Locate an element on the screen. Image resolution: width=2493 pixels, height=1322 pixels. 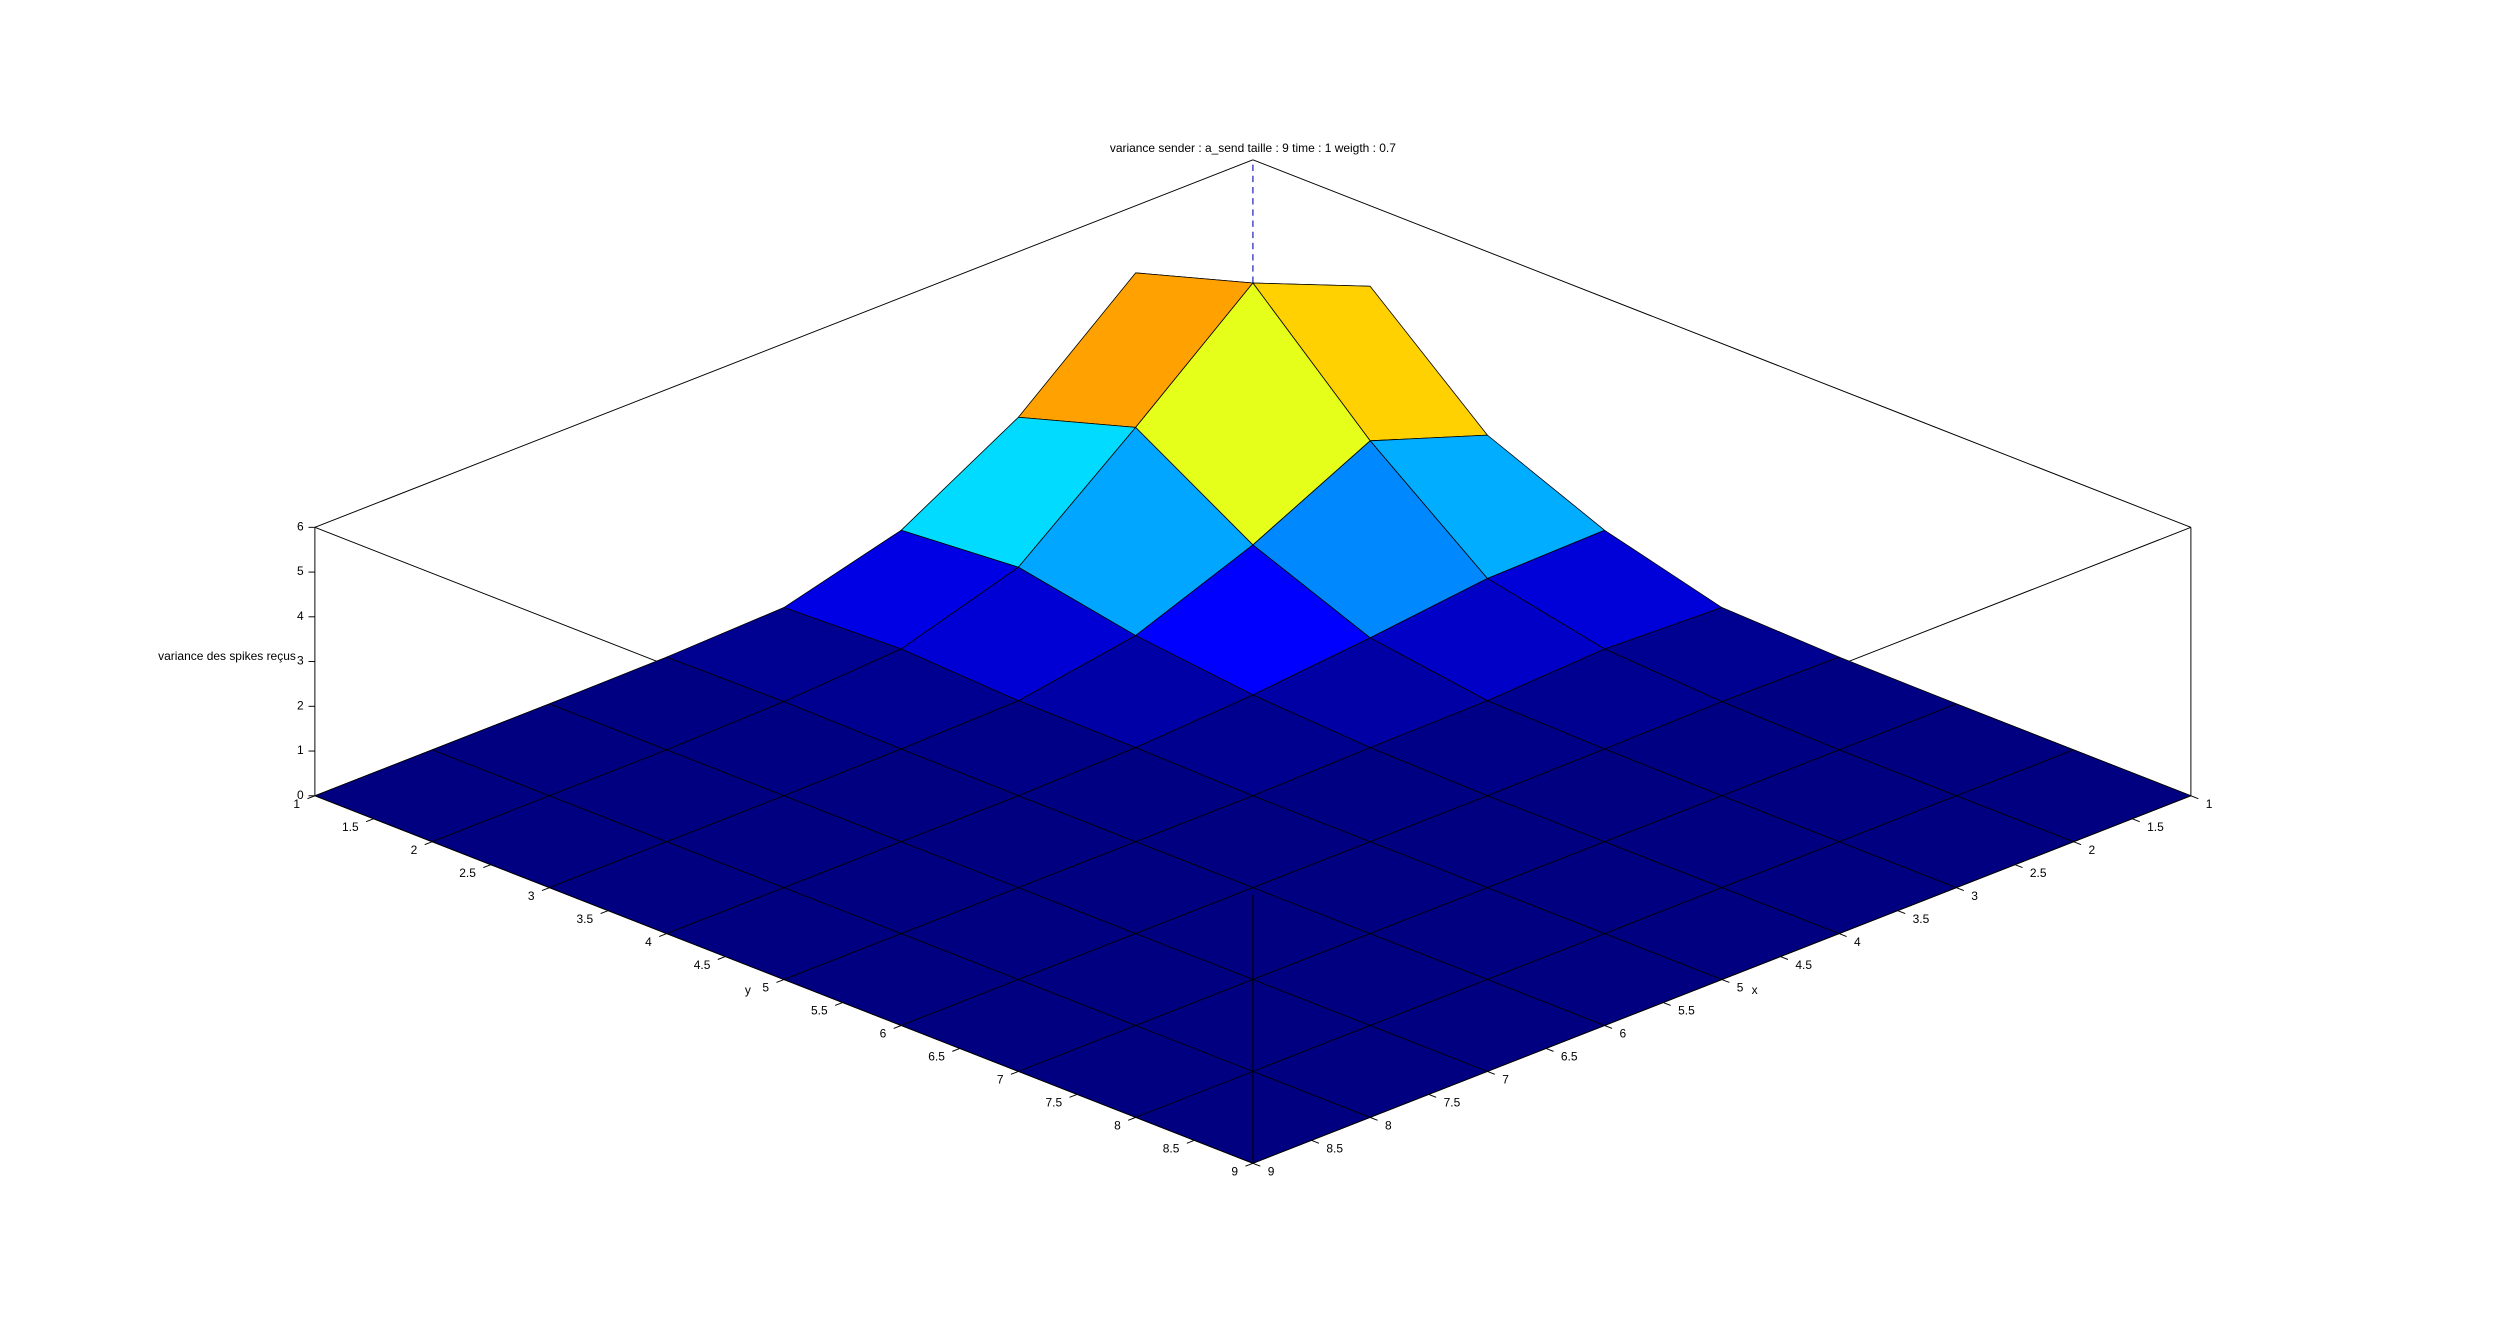
y-tick-label: 2.5 is located at coordinates (467, 873).